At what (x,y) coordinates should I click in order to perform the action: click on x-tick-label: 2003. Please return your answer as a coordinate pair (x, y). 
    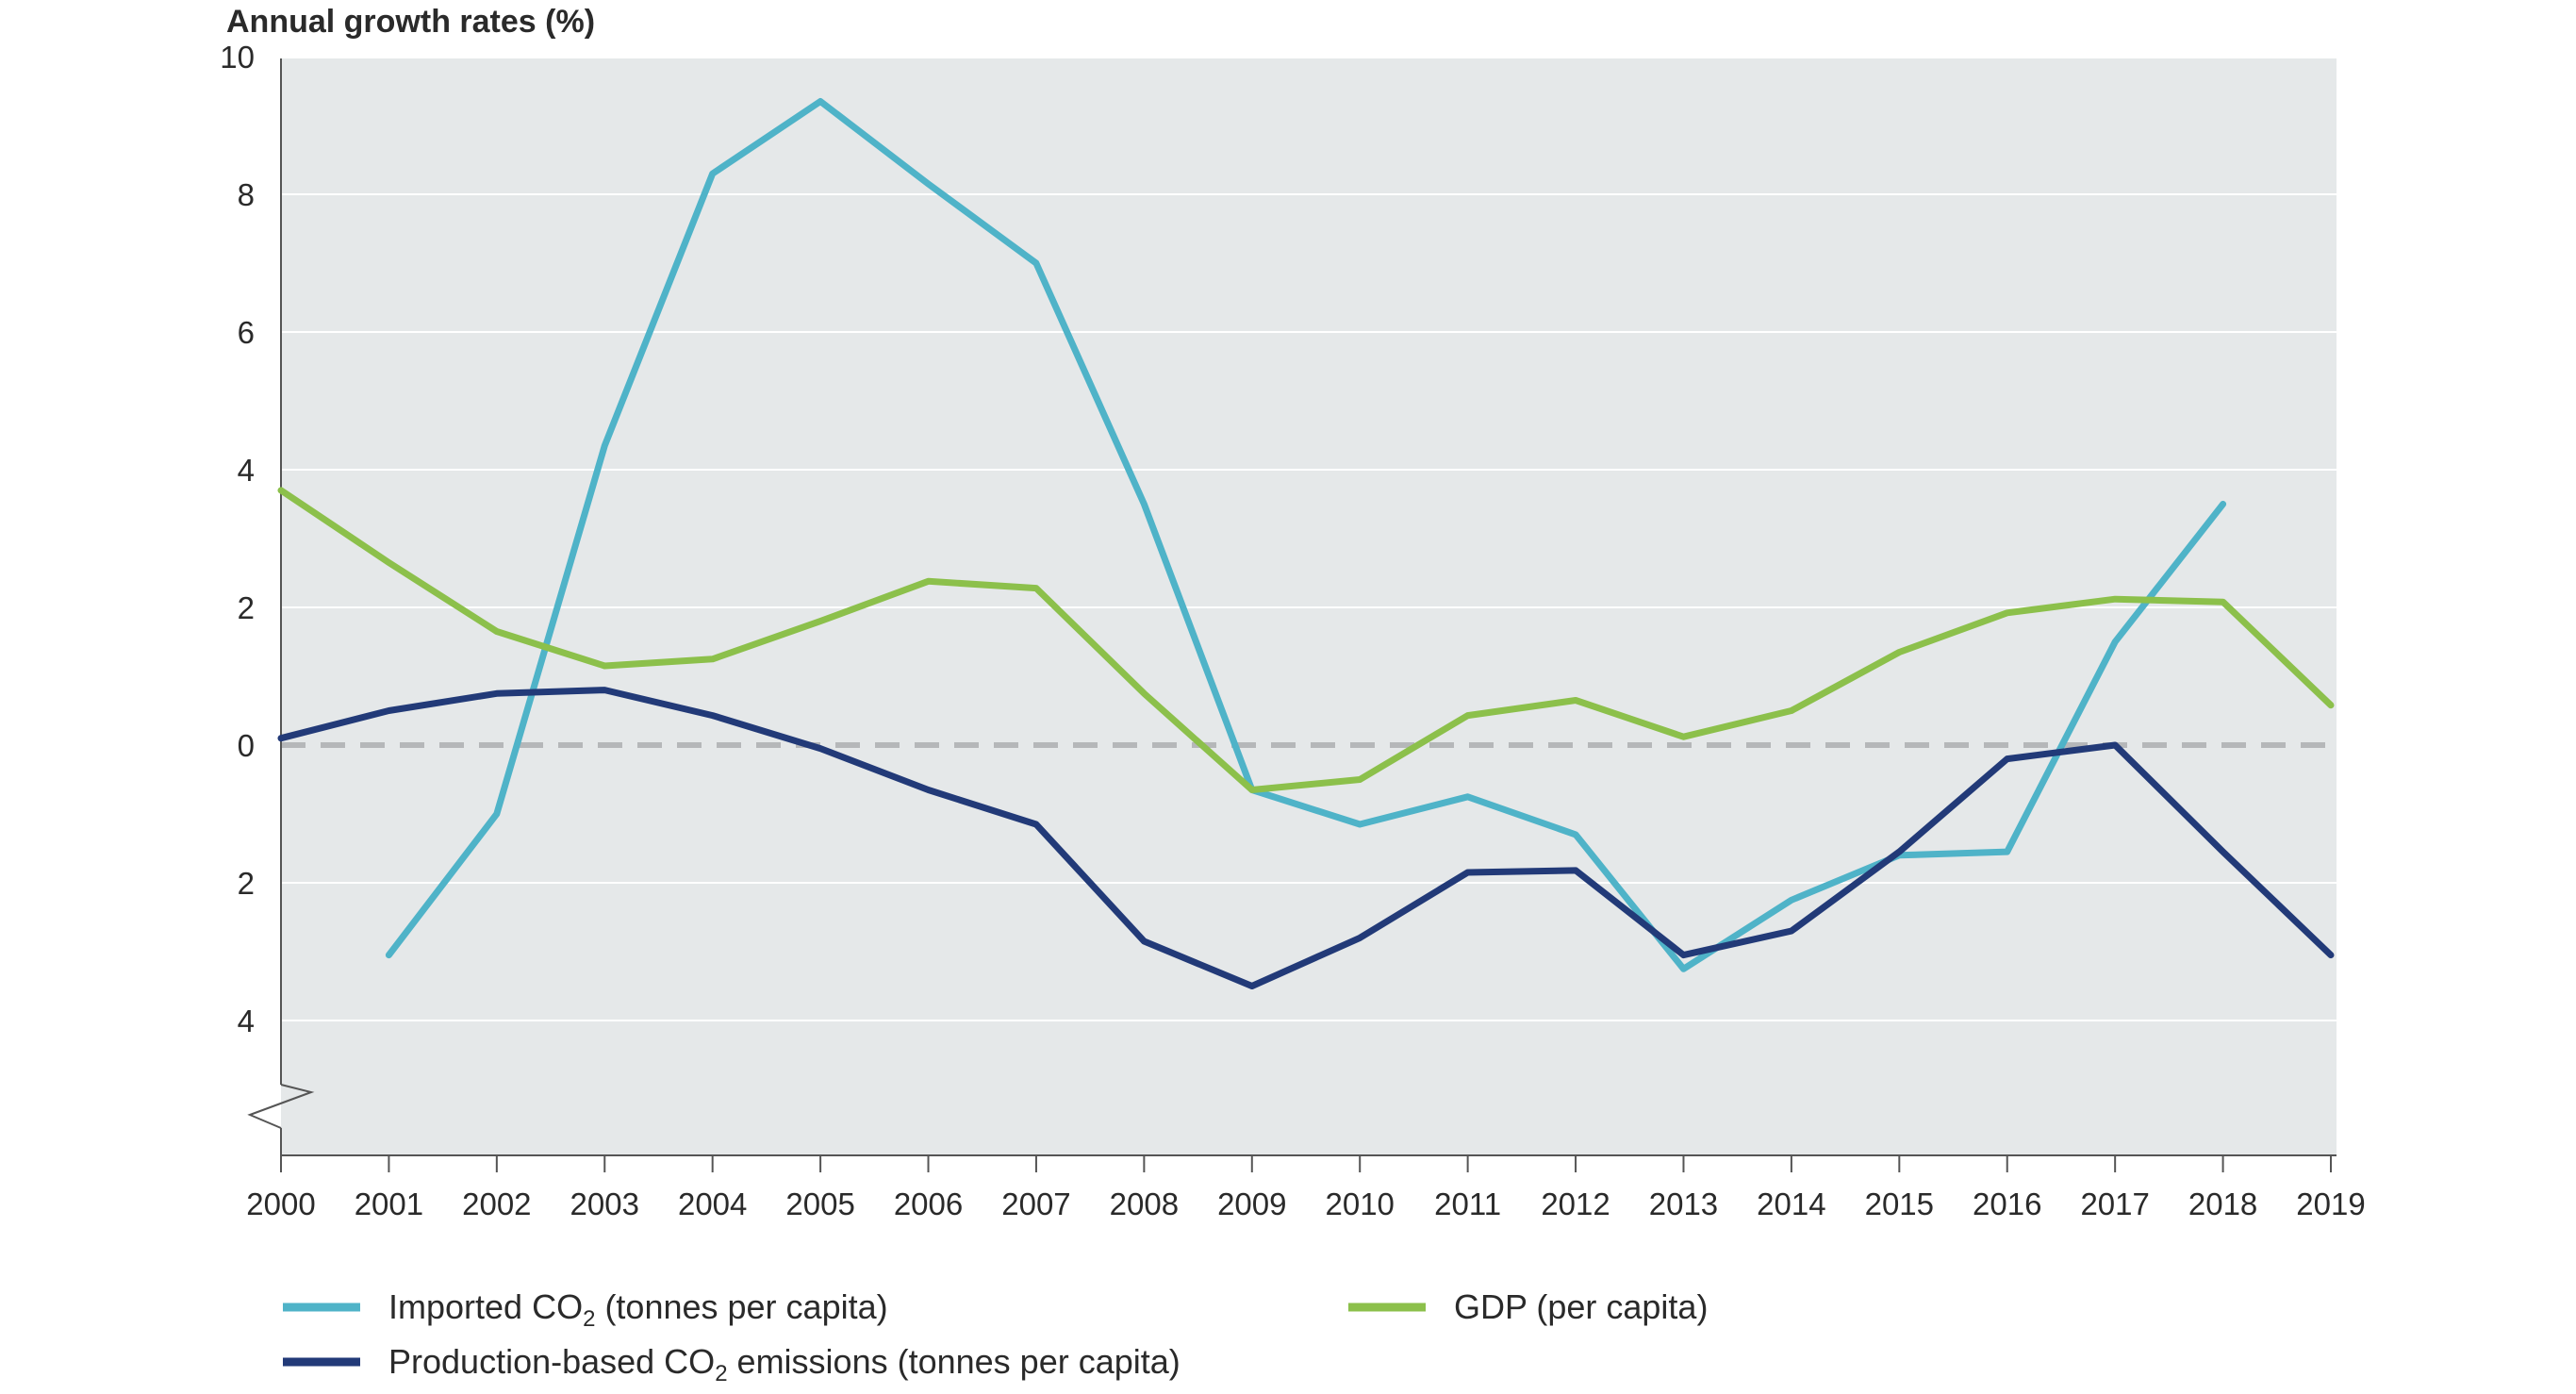
    Looking at the image, I should click on (604, 1204).